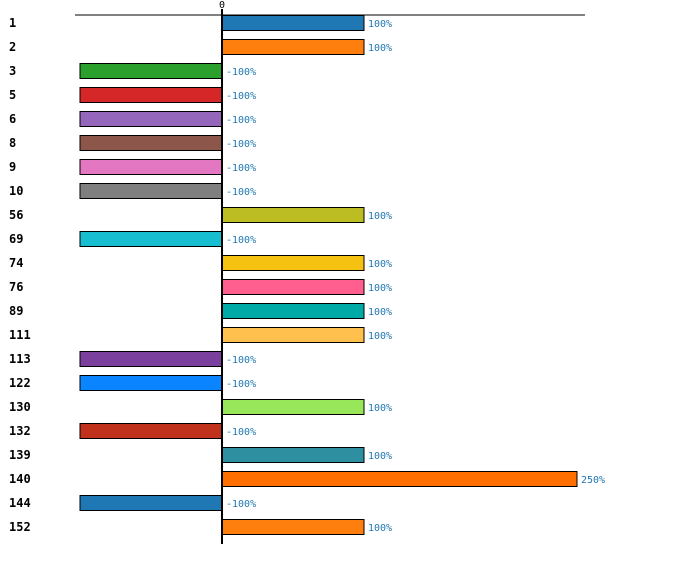 Image resolution: width=700 pixels, height=573 pixels. I want to click on category-label: 144, so click(20, 503).